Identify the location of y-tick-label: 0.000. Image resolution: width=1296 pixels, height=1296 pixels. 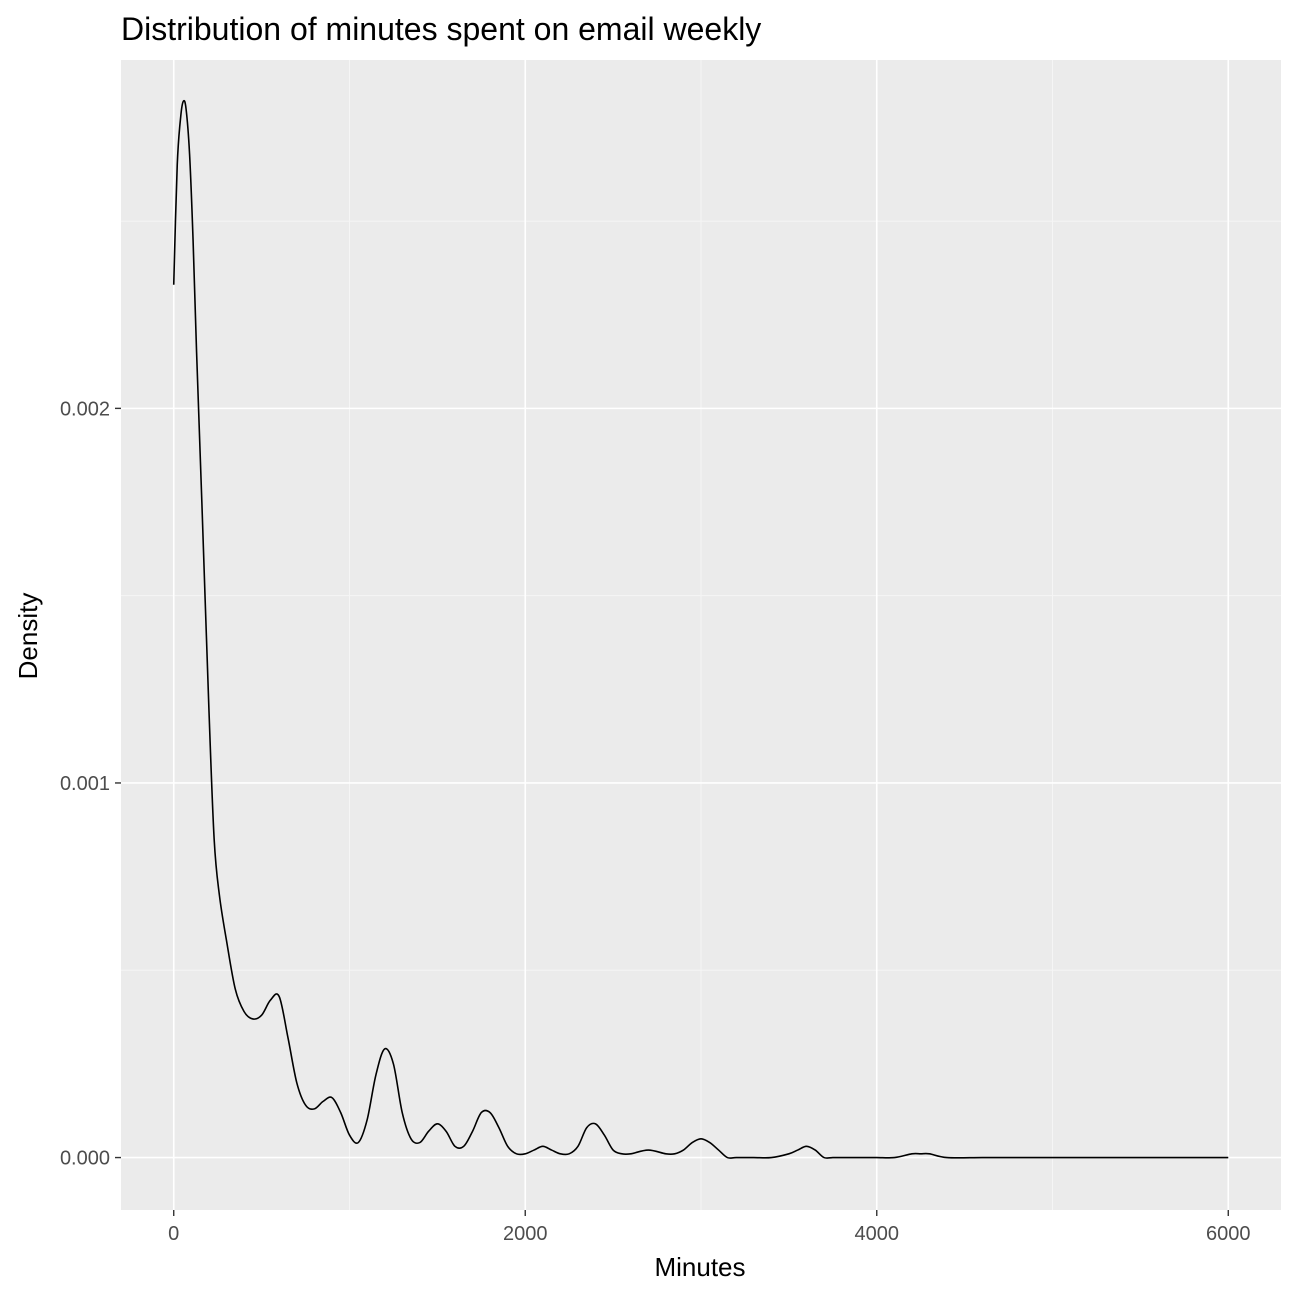
(85, 1159).